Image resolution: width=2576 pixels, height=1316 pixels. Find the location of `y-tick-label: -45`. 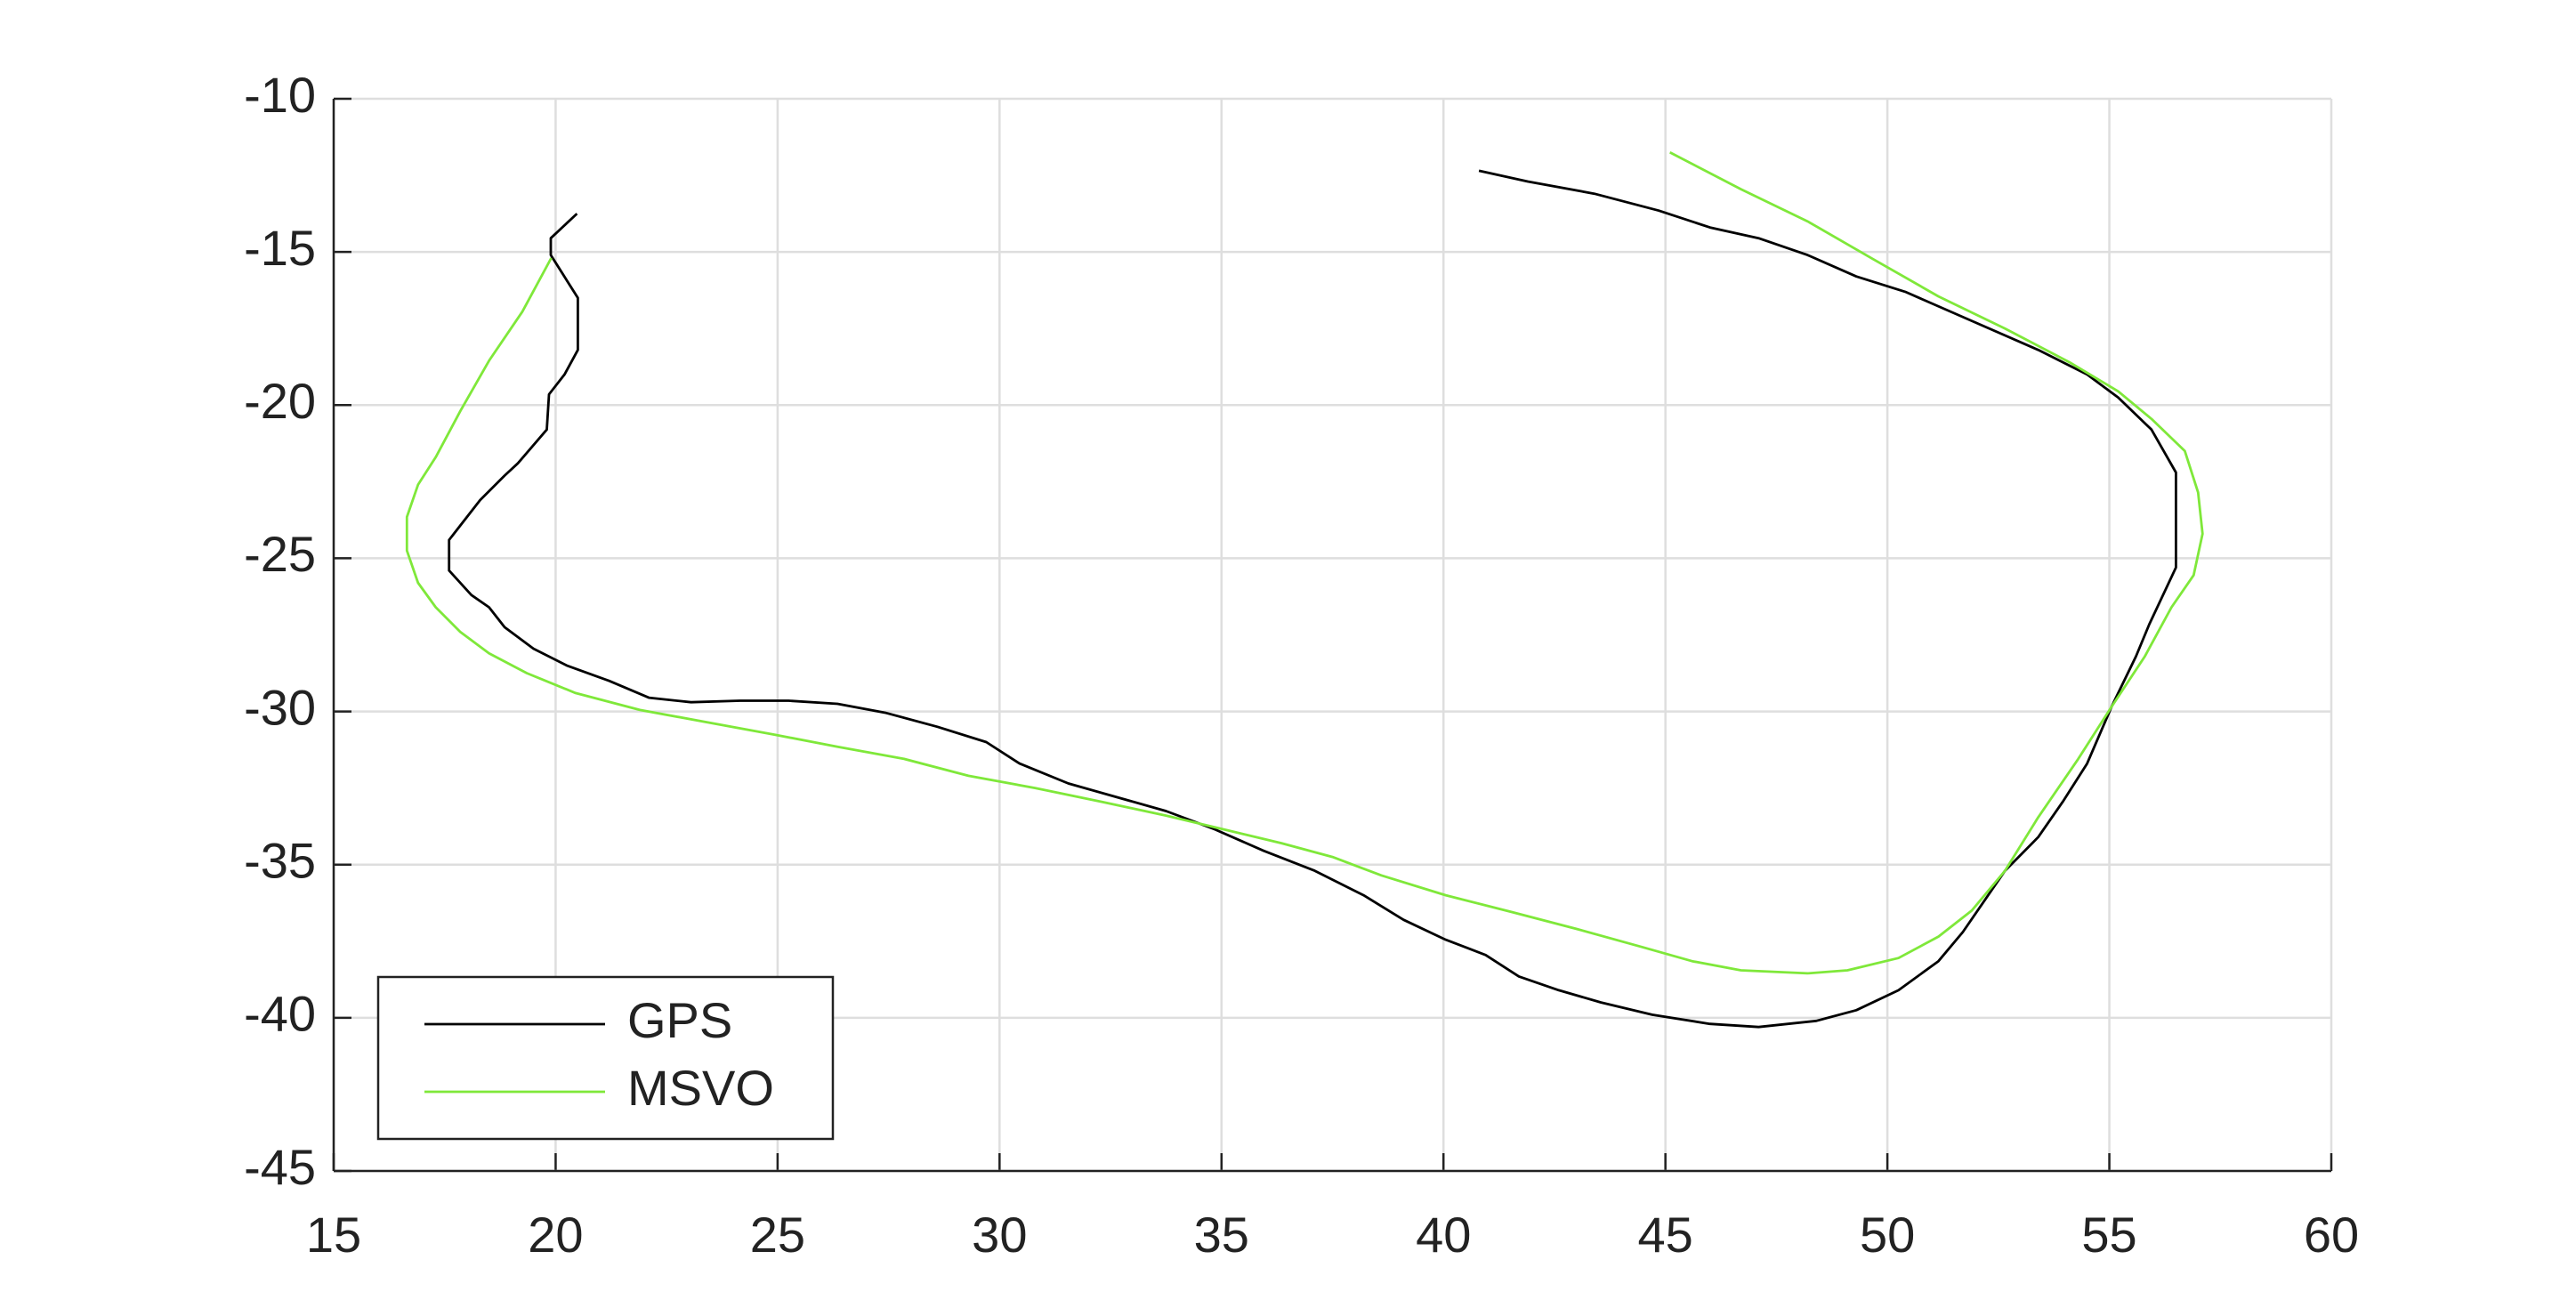

y-tick-label: -45 is located at coordinates (280, 1167).